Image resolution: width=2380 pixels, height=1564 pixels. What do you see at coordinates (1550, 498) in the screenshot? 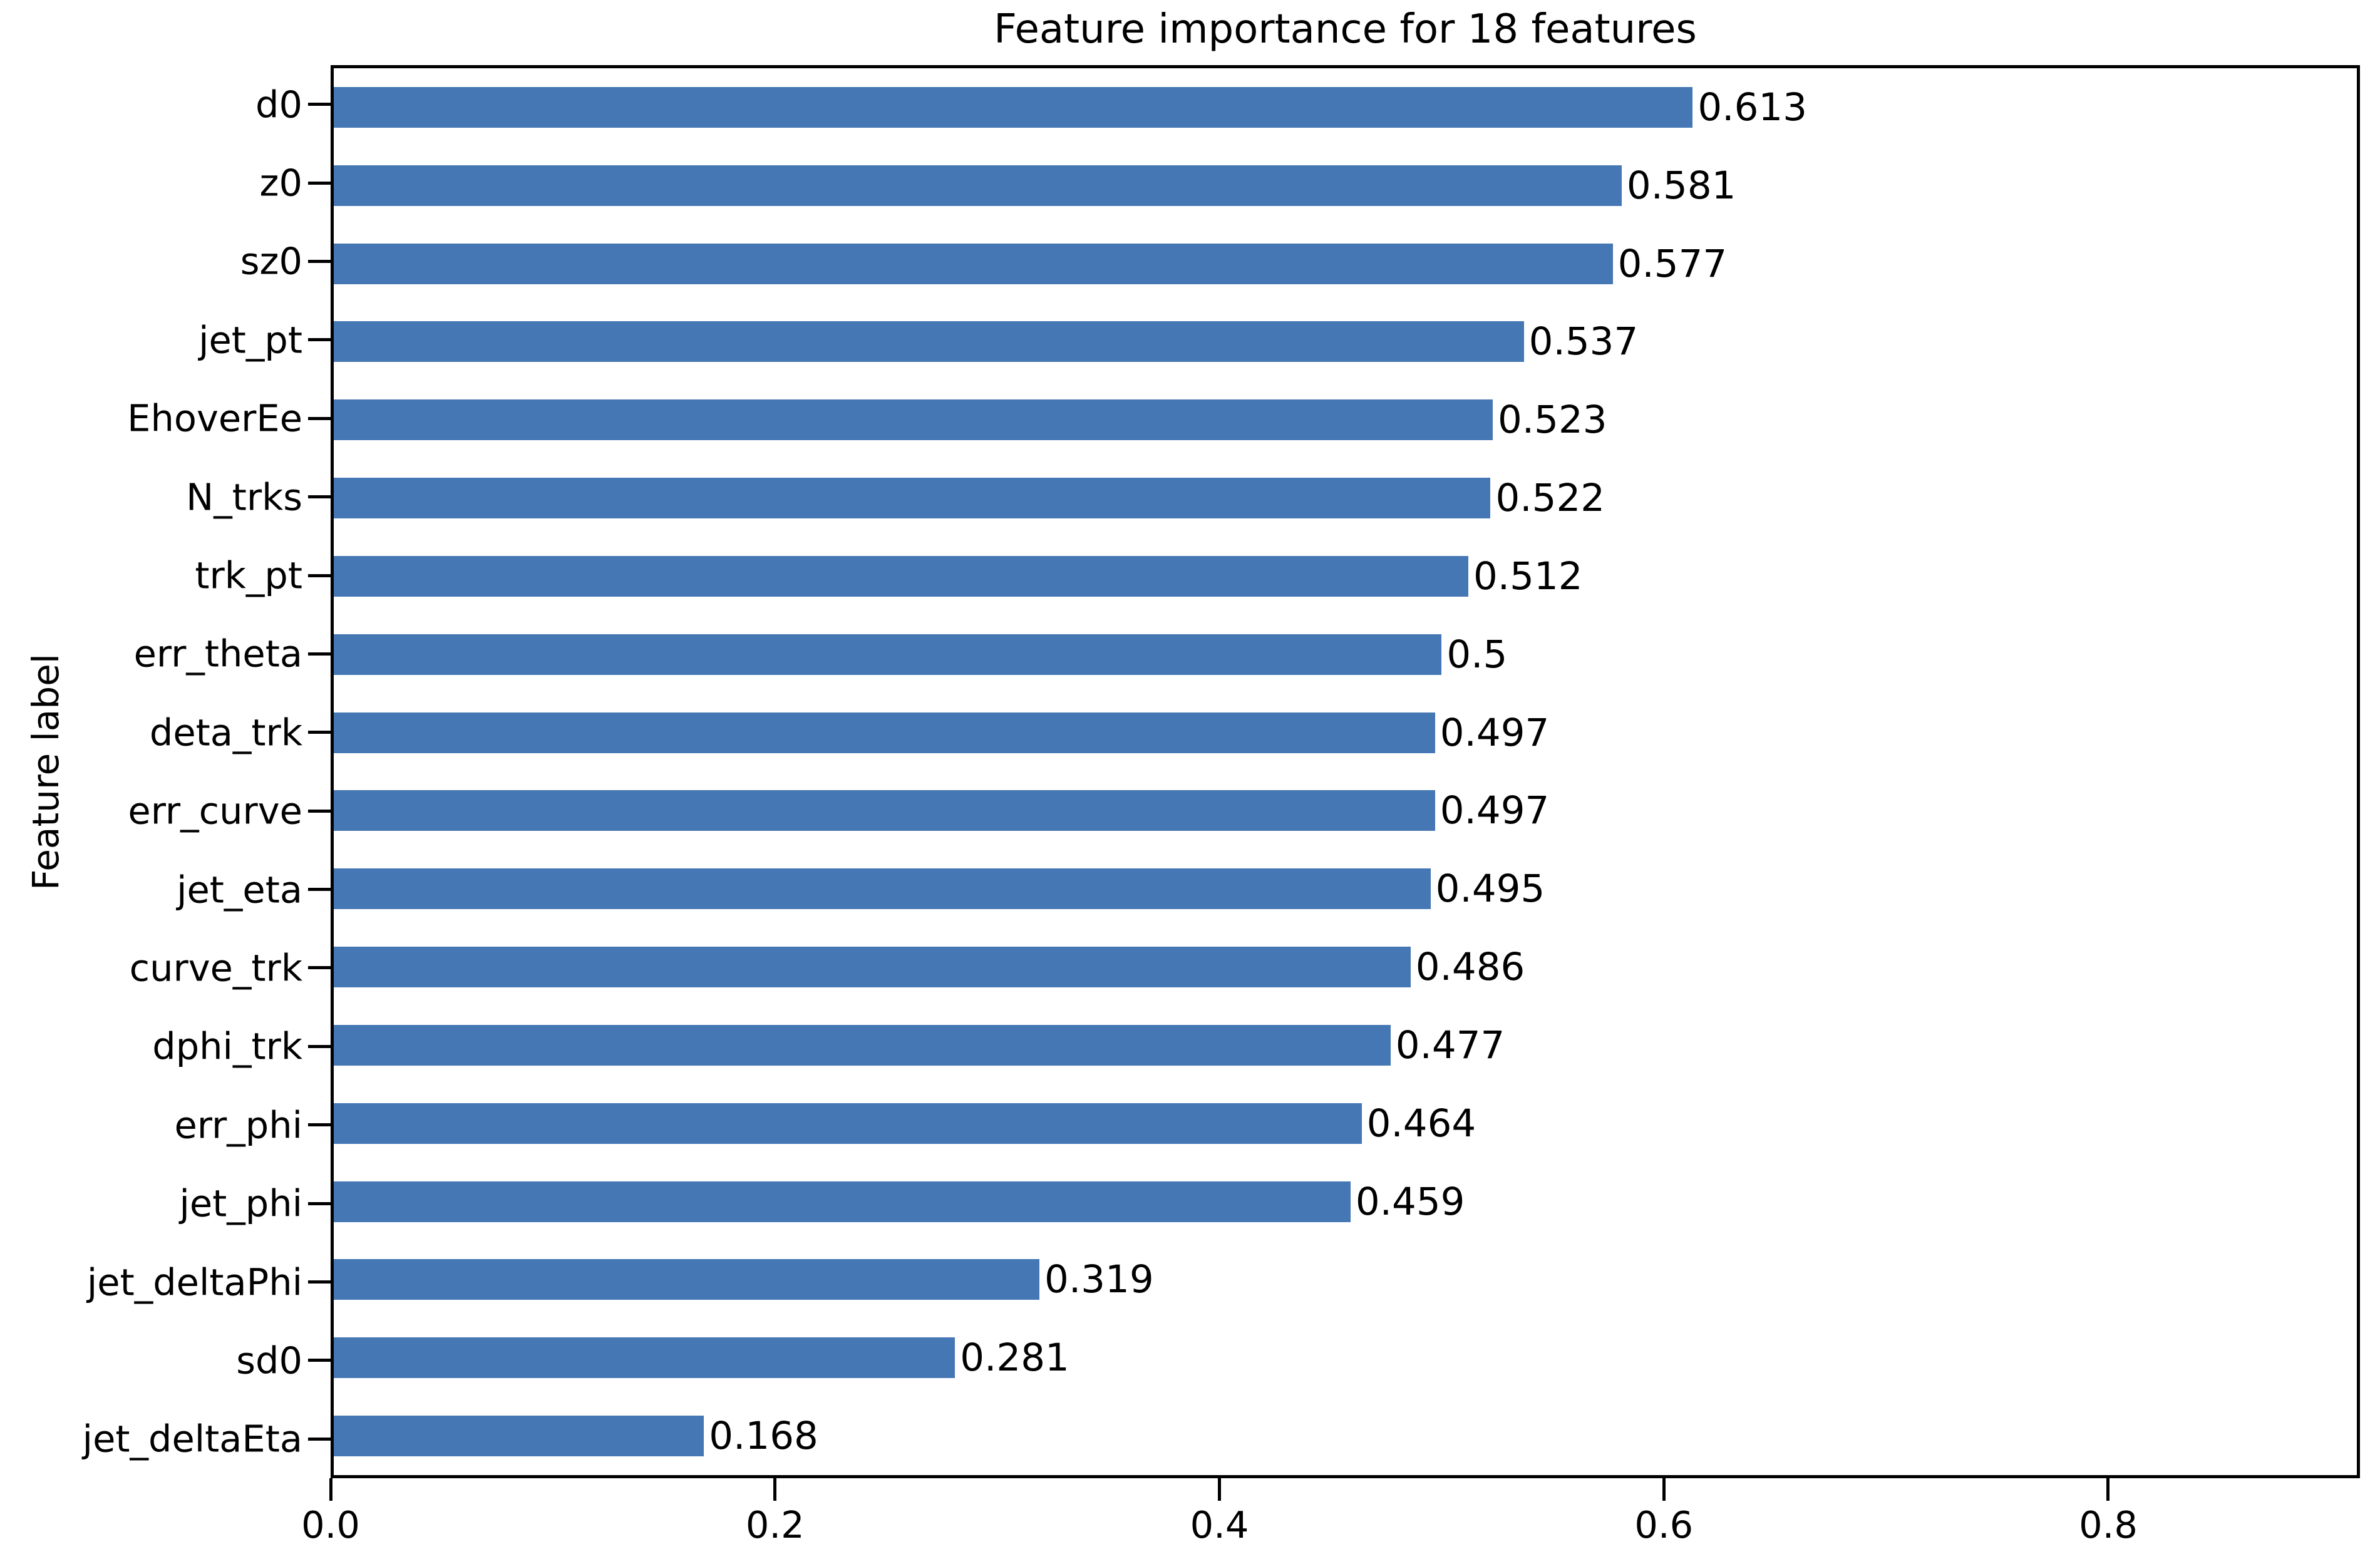
I see `bar-value-label: 0.522` at bounding box center [1550, 498].